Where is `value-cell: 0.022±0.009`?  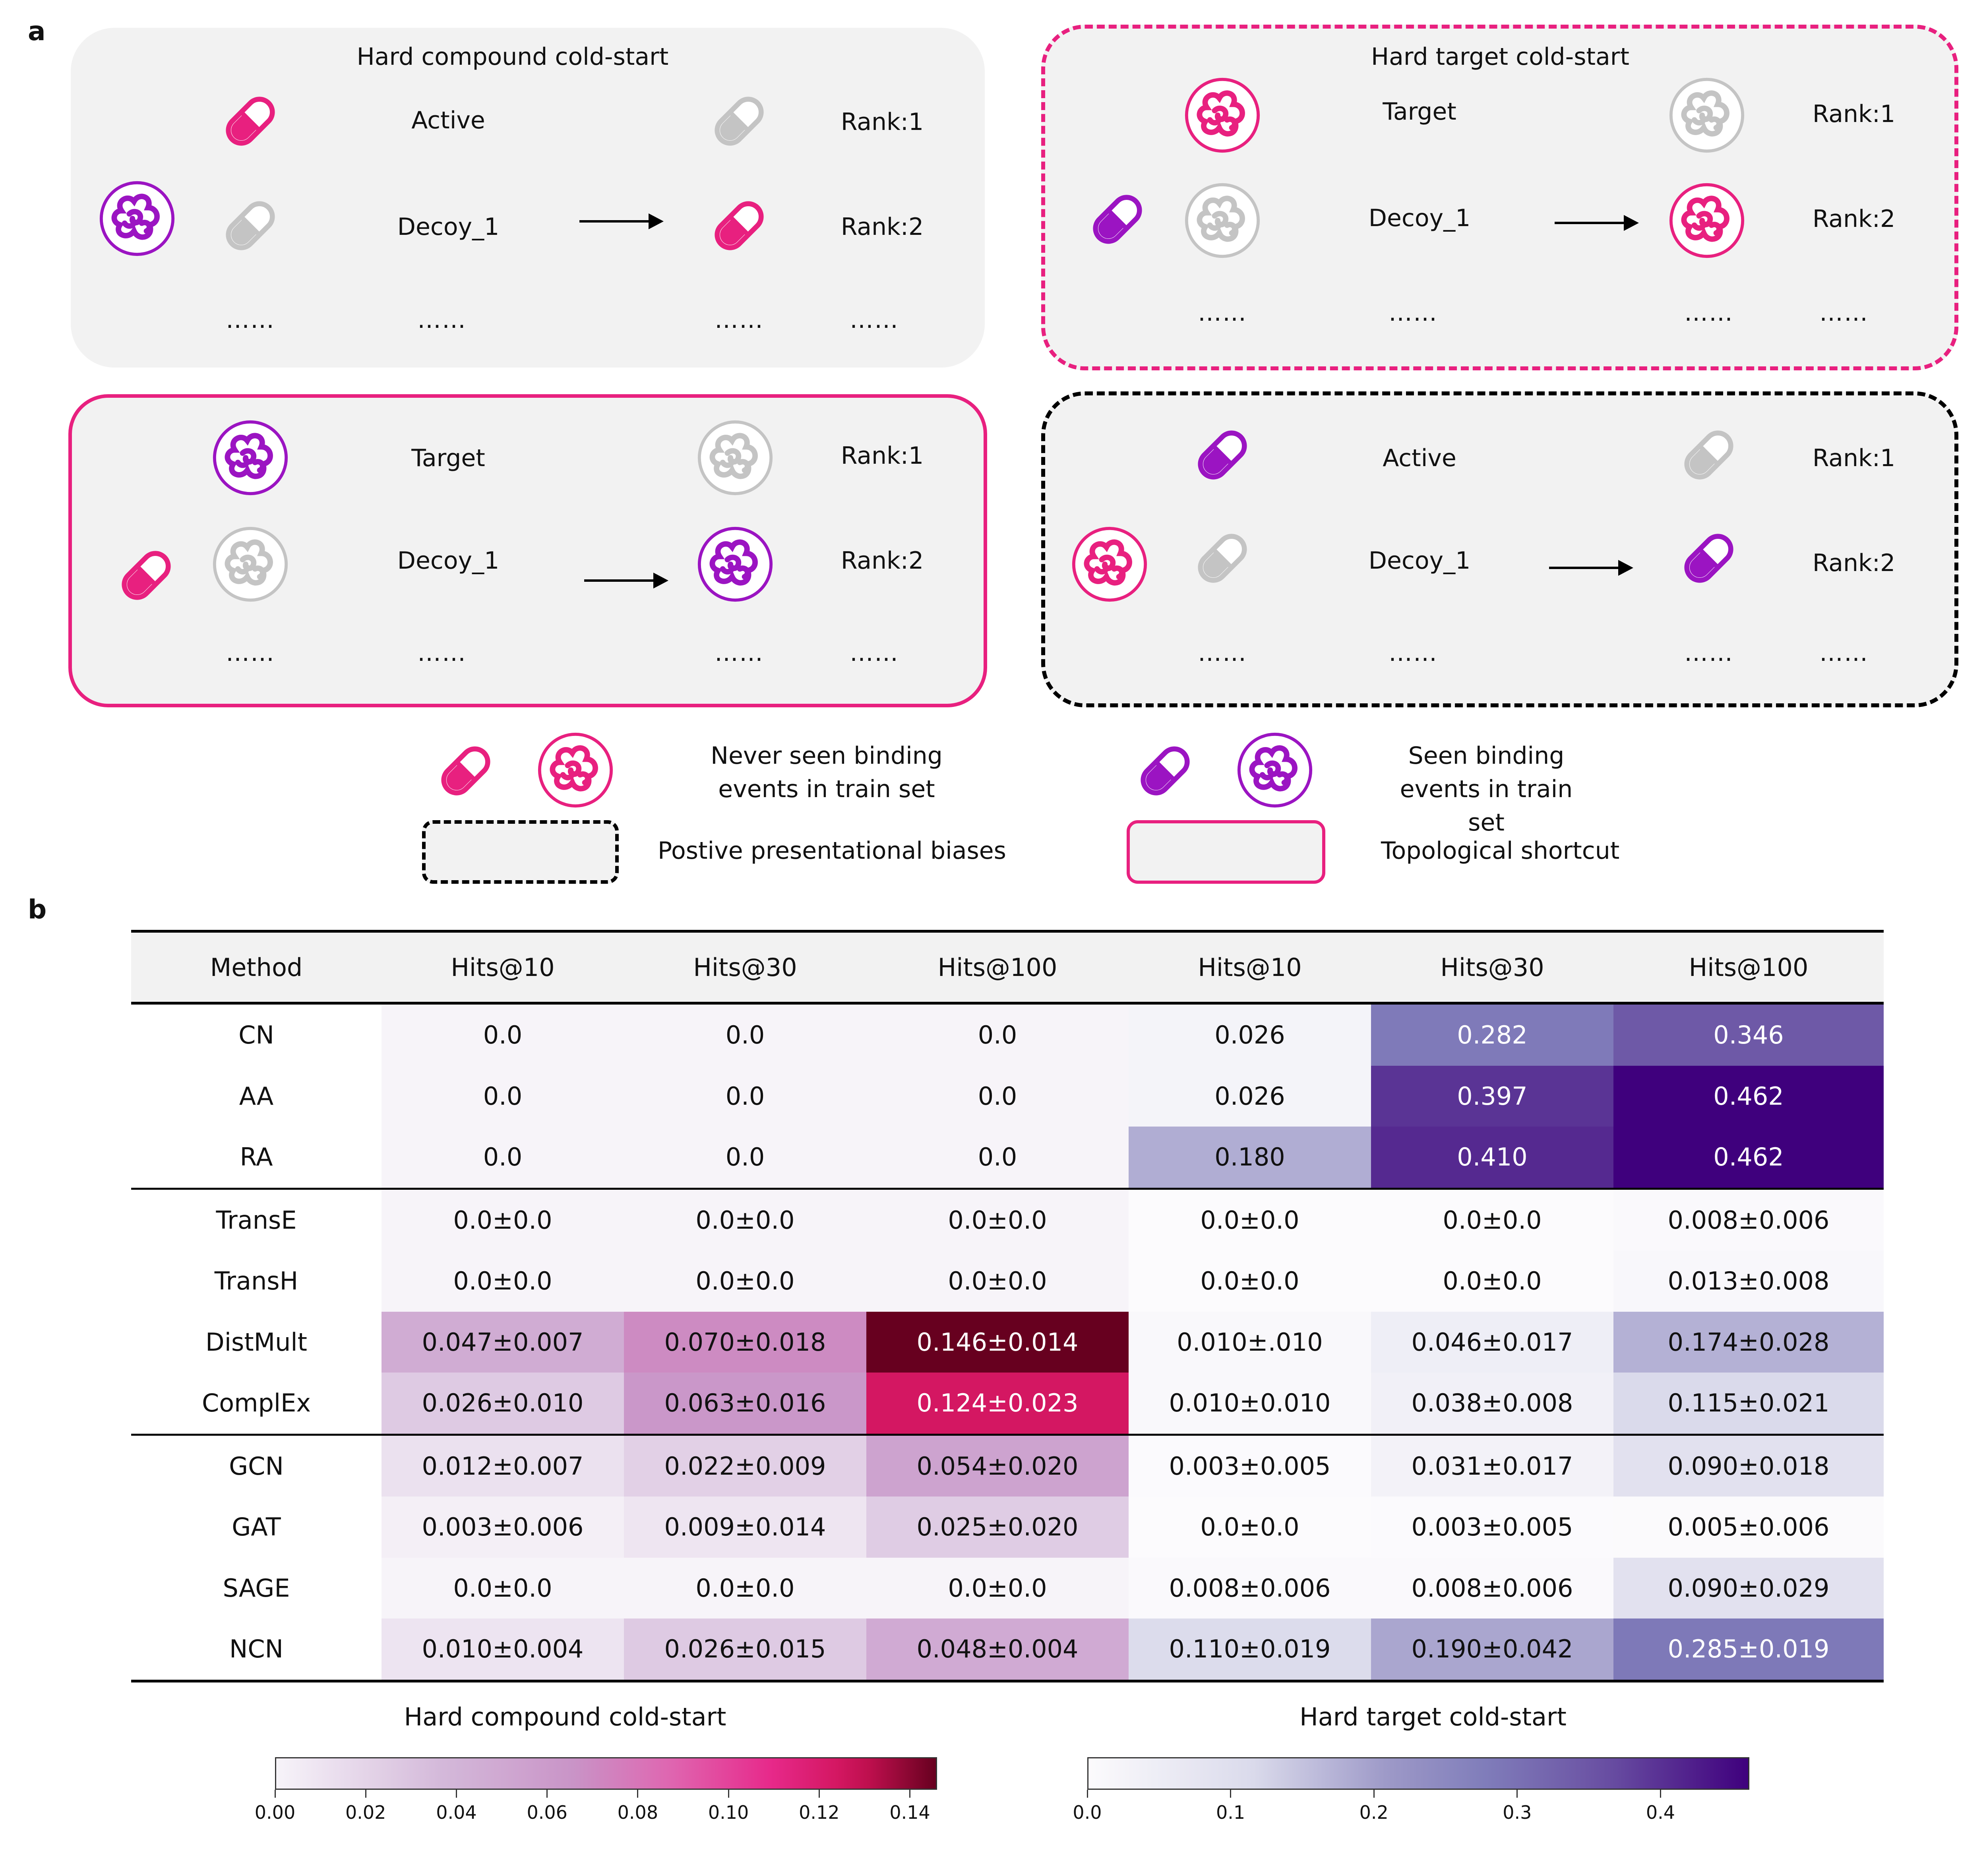 value-cell: 0.022±0.009 is located at coordinates (745, 1465).